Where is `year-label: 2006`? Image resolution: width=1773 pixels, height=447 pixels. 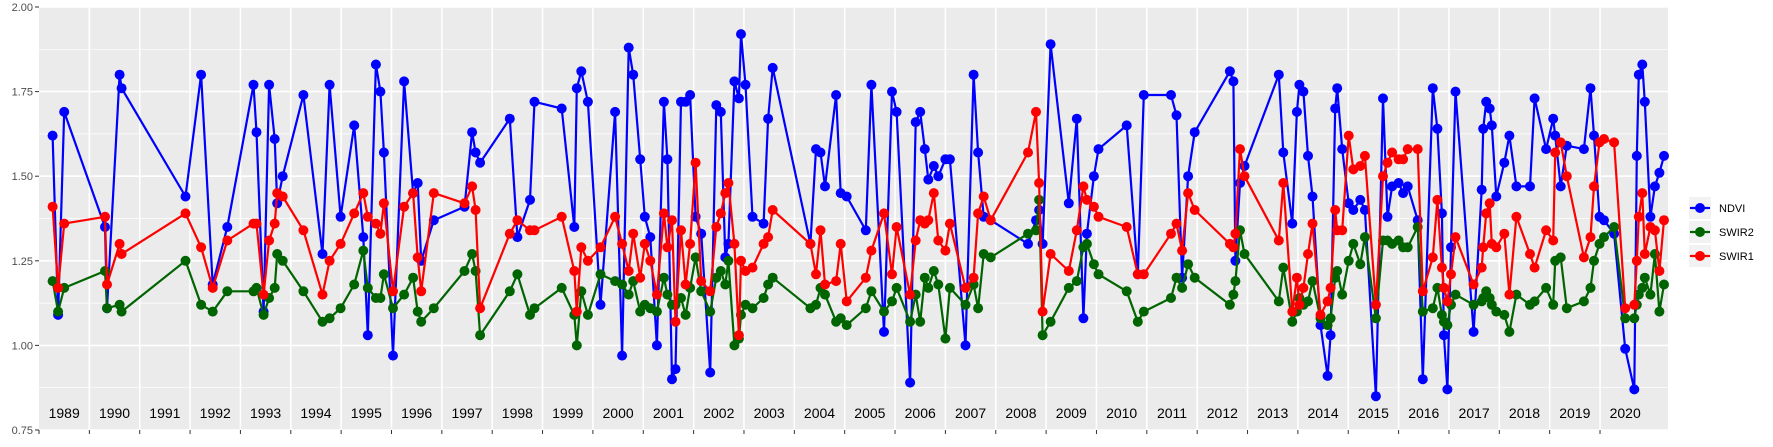
year-label: 2006 is located at coordinates (920, 413).